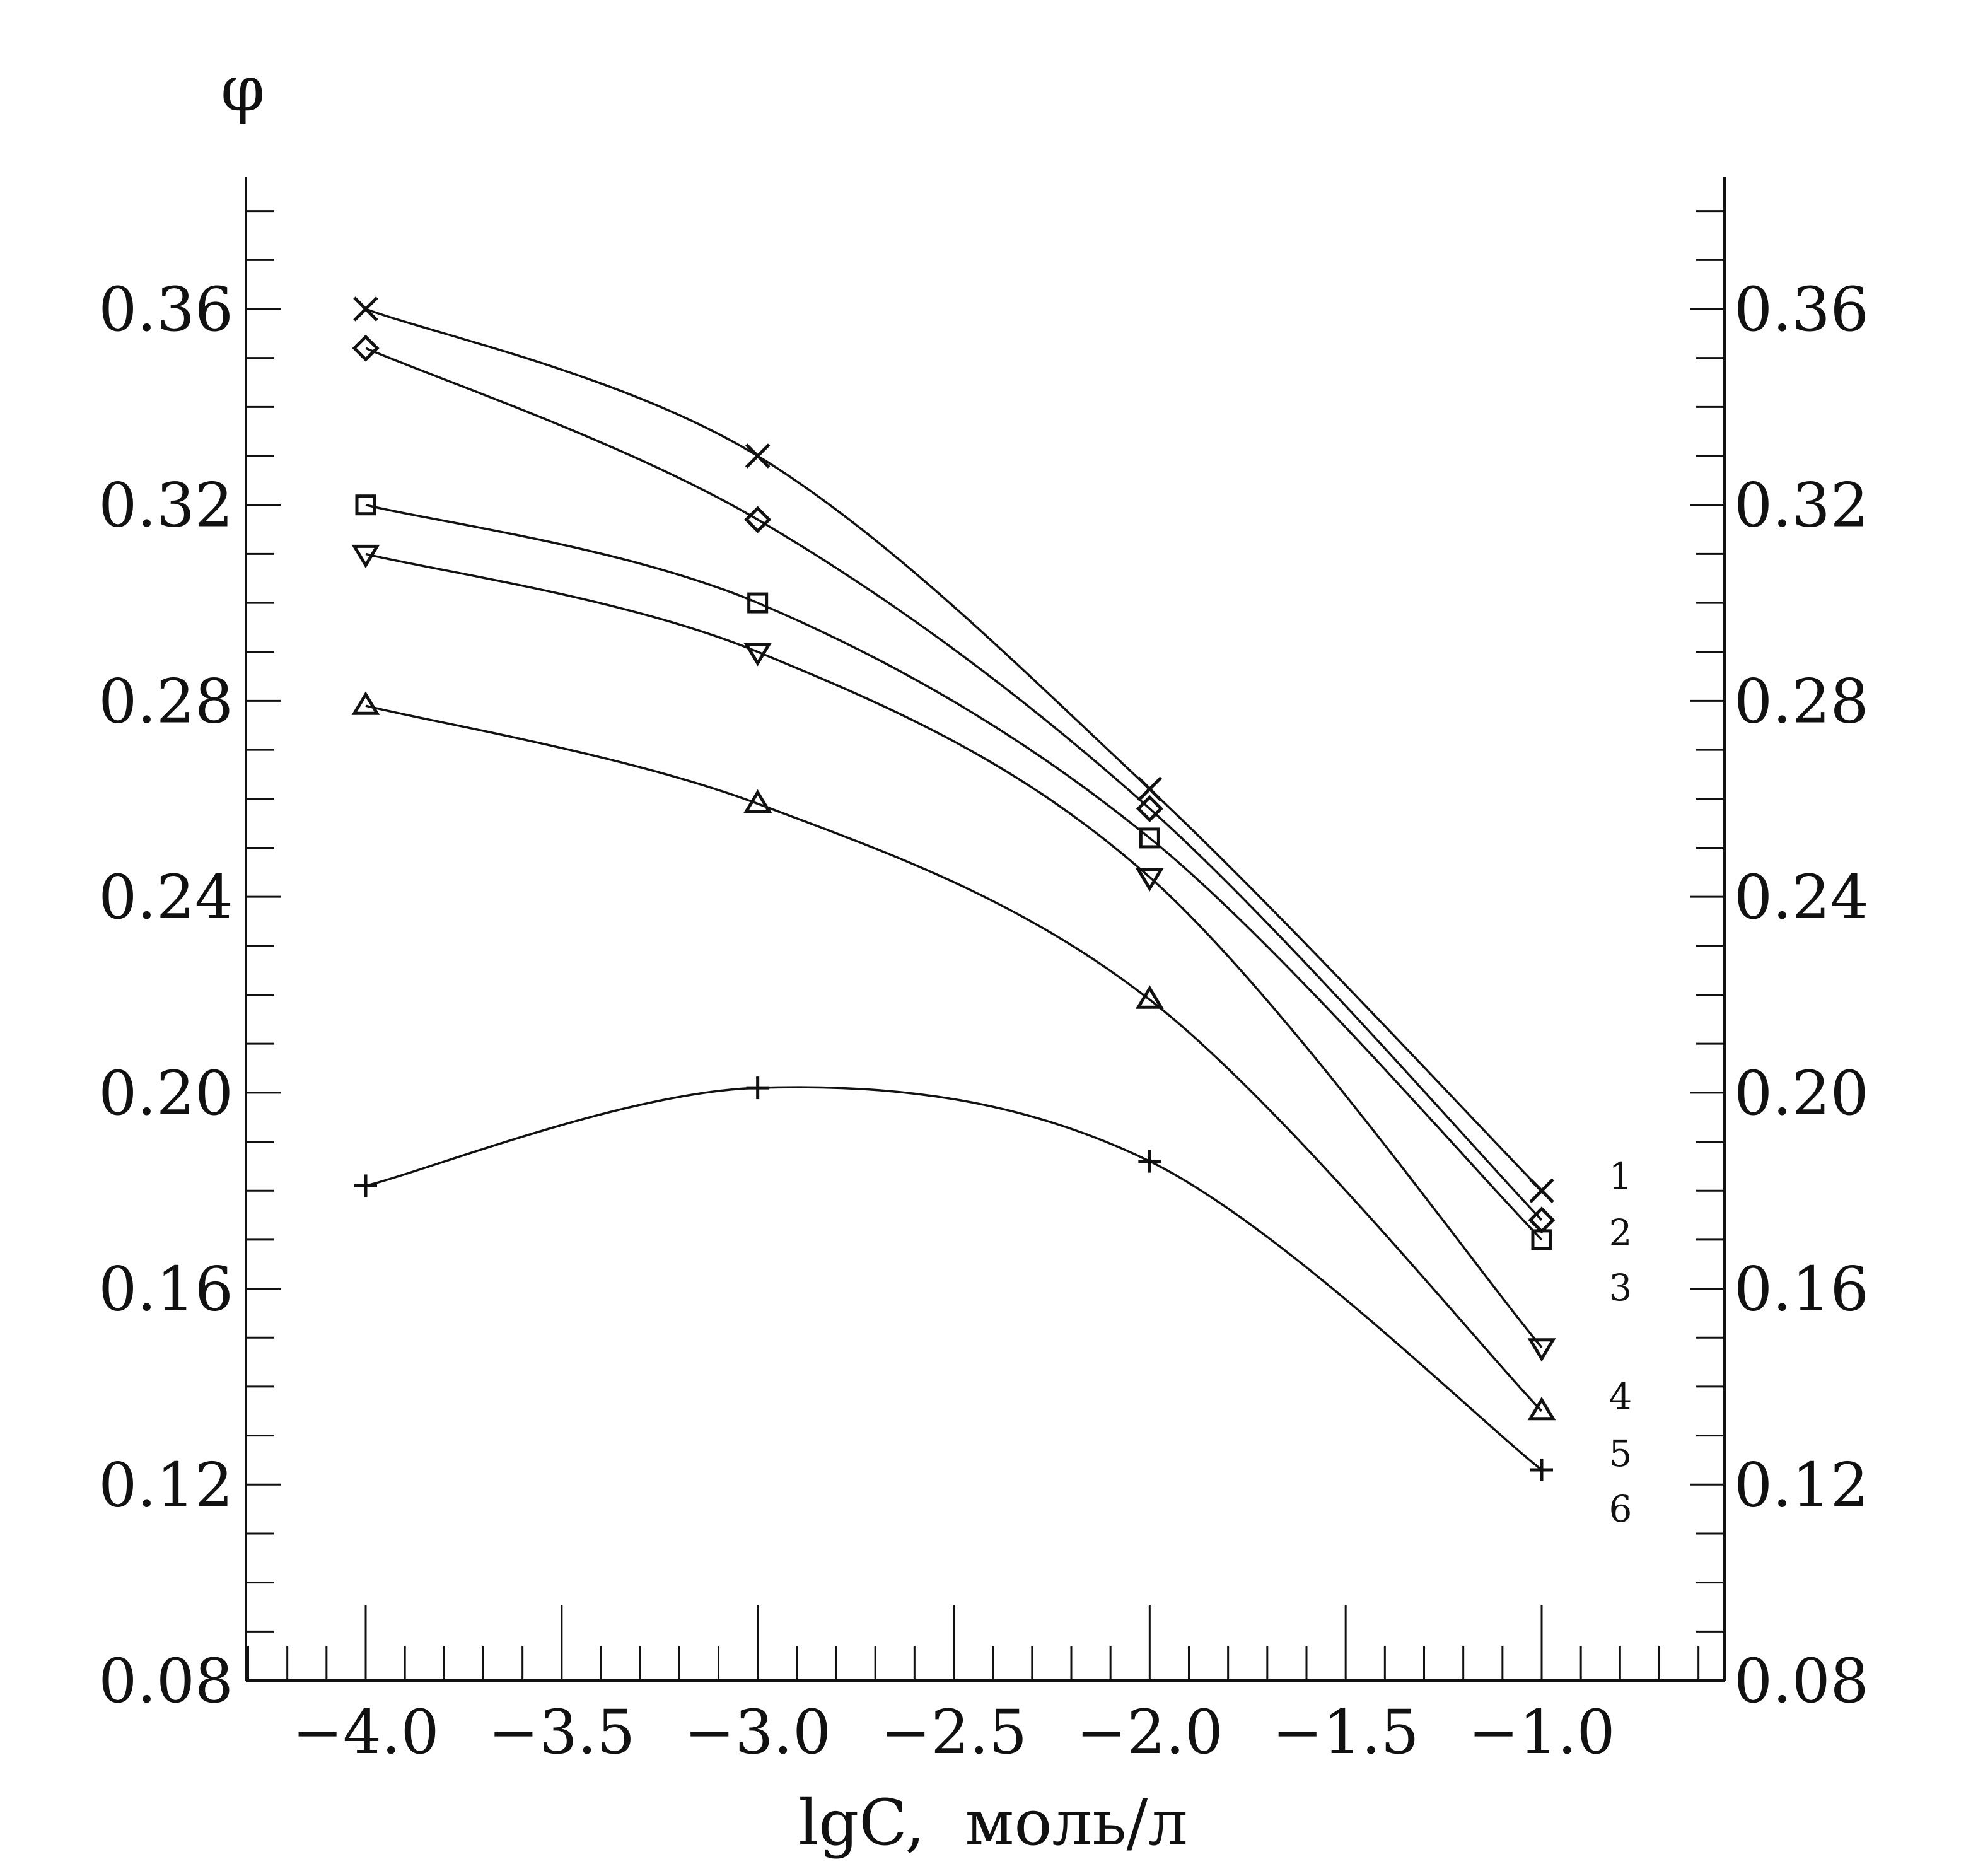 This screenshot has height=1876, width=1978. I want to click on y-tick-label-right: 0.36, so click(1801, 309).